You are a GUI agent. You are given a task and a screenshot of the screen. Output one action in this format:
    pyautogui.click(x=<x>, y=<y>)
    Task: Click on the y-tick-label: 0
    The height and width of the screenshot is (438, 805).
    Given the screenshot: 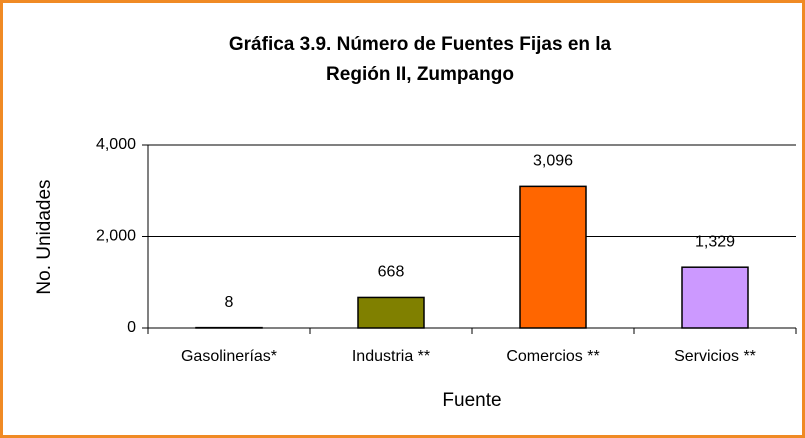 What is the action you would take?
    pyautogui.click(x=131, y=327)
    